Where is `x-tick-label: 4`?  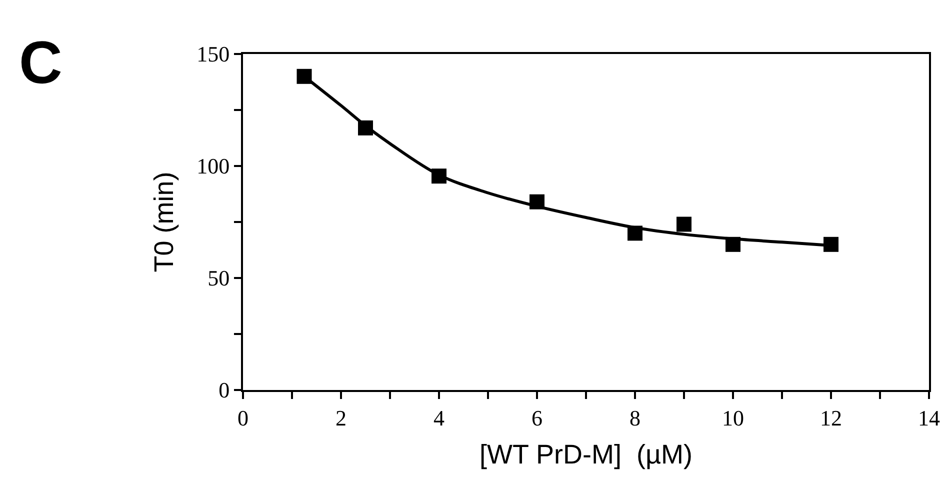 x-tick-label: 4 is located at coordinates (439, 417).